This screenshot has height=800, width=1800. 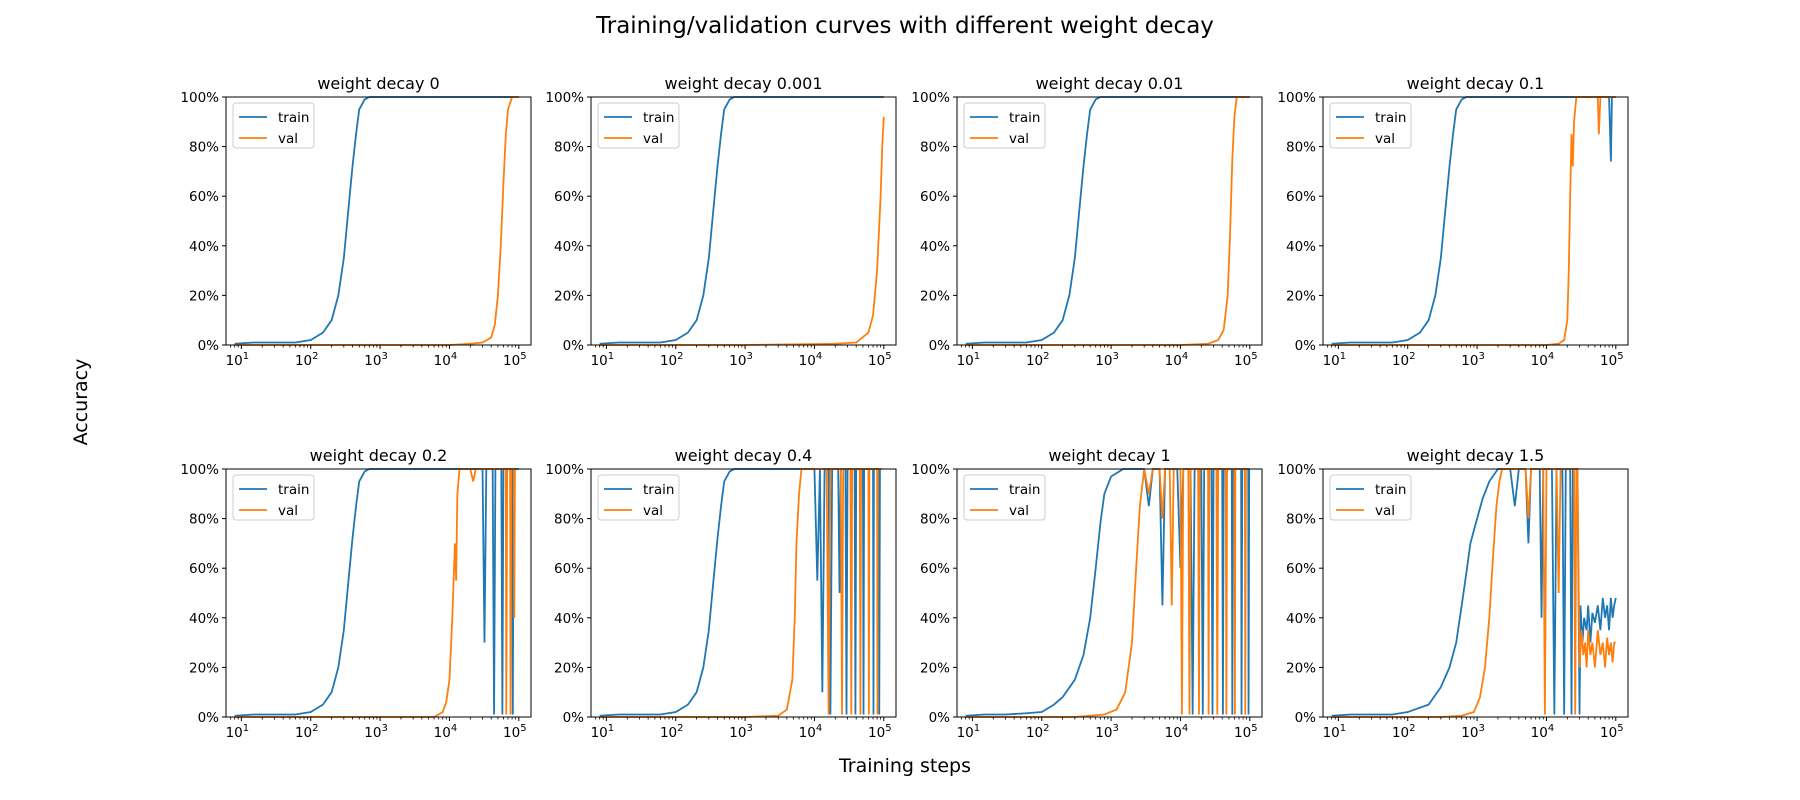 I want to click on figure-xlabel: Training steps, so click(x=904, y=766).